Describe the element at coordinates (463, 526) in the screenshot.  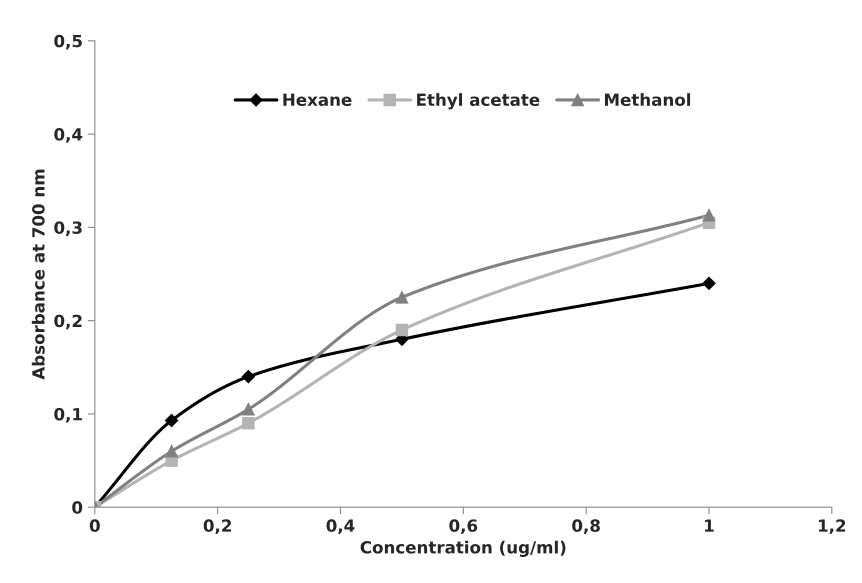
I see `x-tick-label: 0,6` at that location.